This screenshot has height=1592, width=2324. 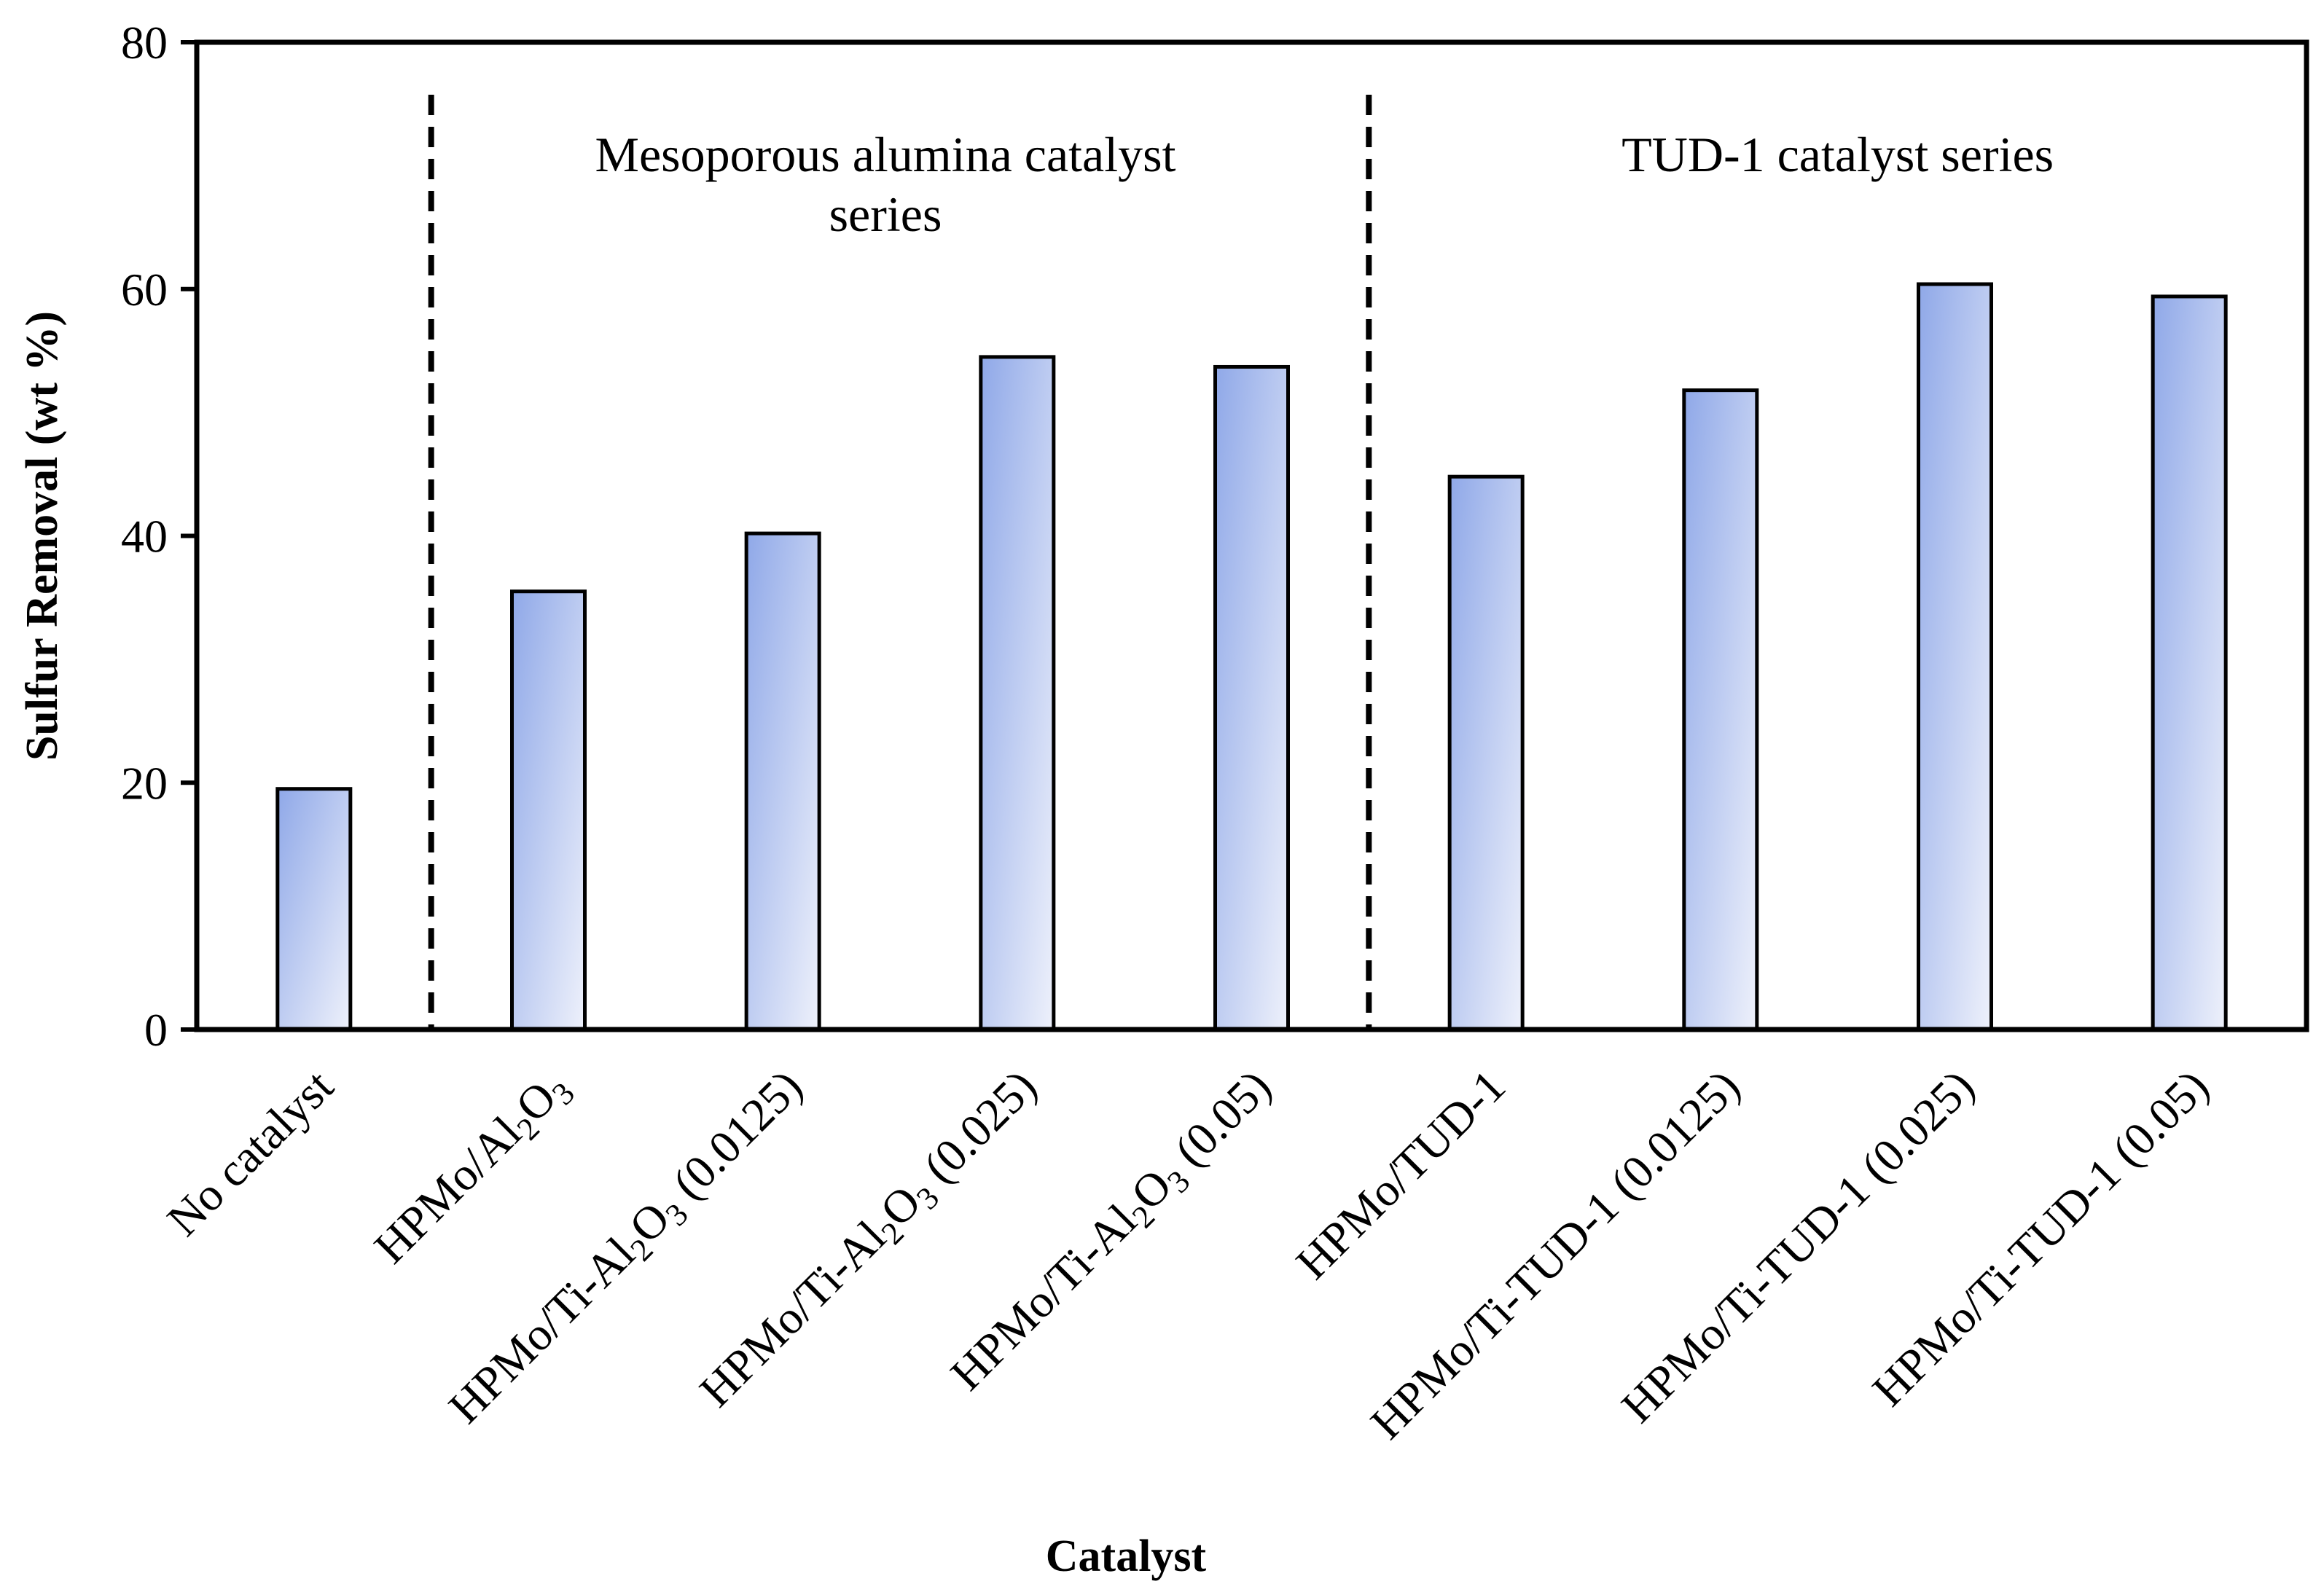 I want to click on series-annotation-2: TUD-1 catalyst series, so click(x=1837, y=154).